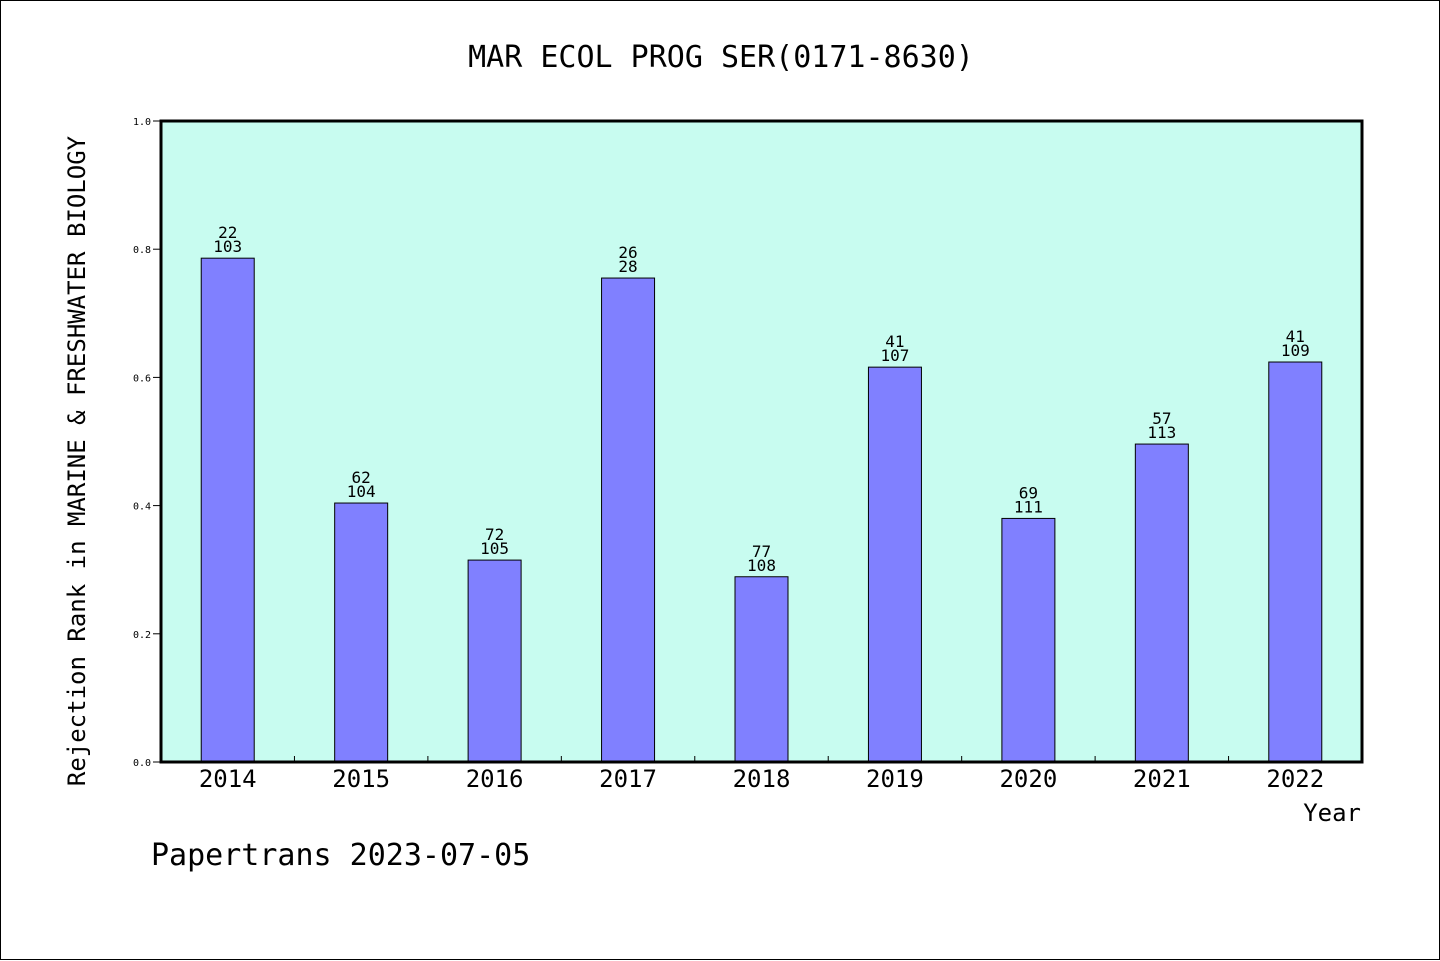  What do you see at coordinates (1161, 603) in the screenshot?
I see `bar-2021` at bounding box center [1161, 603].